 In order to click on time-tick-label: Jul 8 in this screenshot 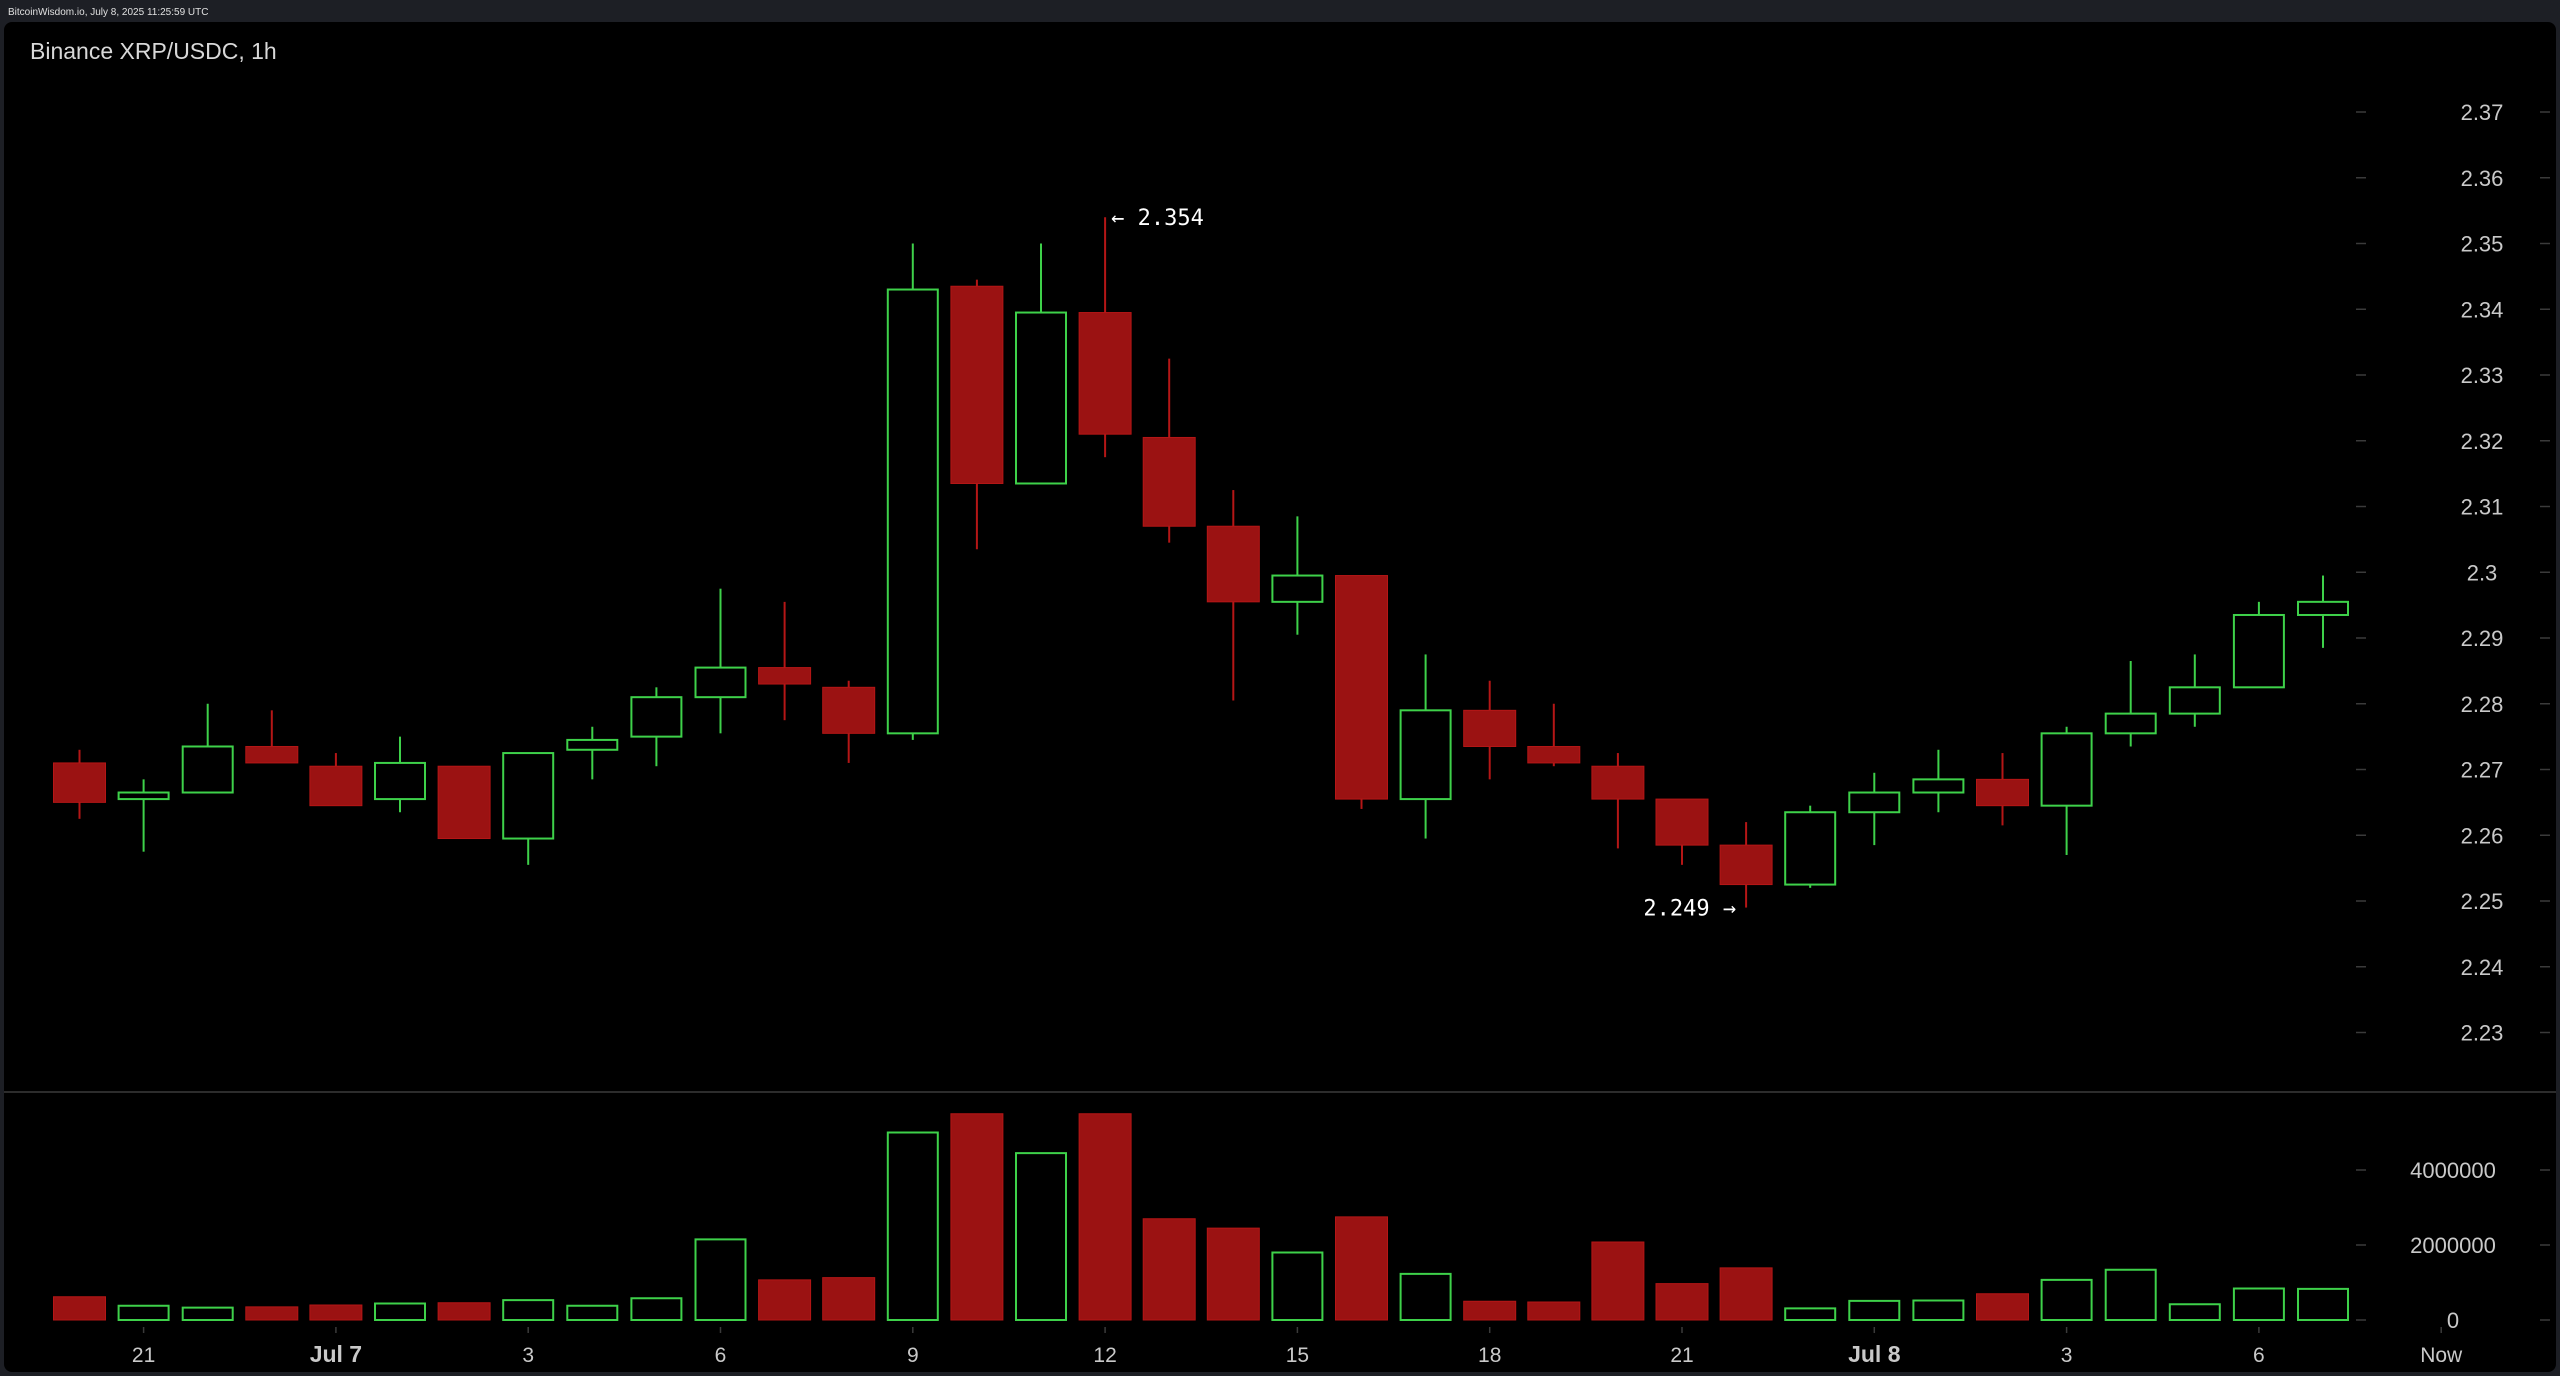, I will do `click(1874, 1354)`.